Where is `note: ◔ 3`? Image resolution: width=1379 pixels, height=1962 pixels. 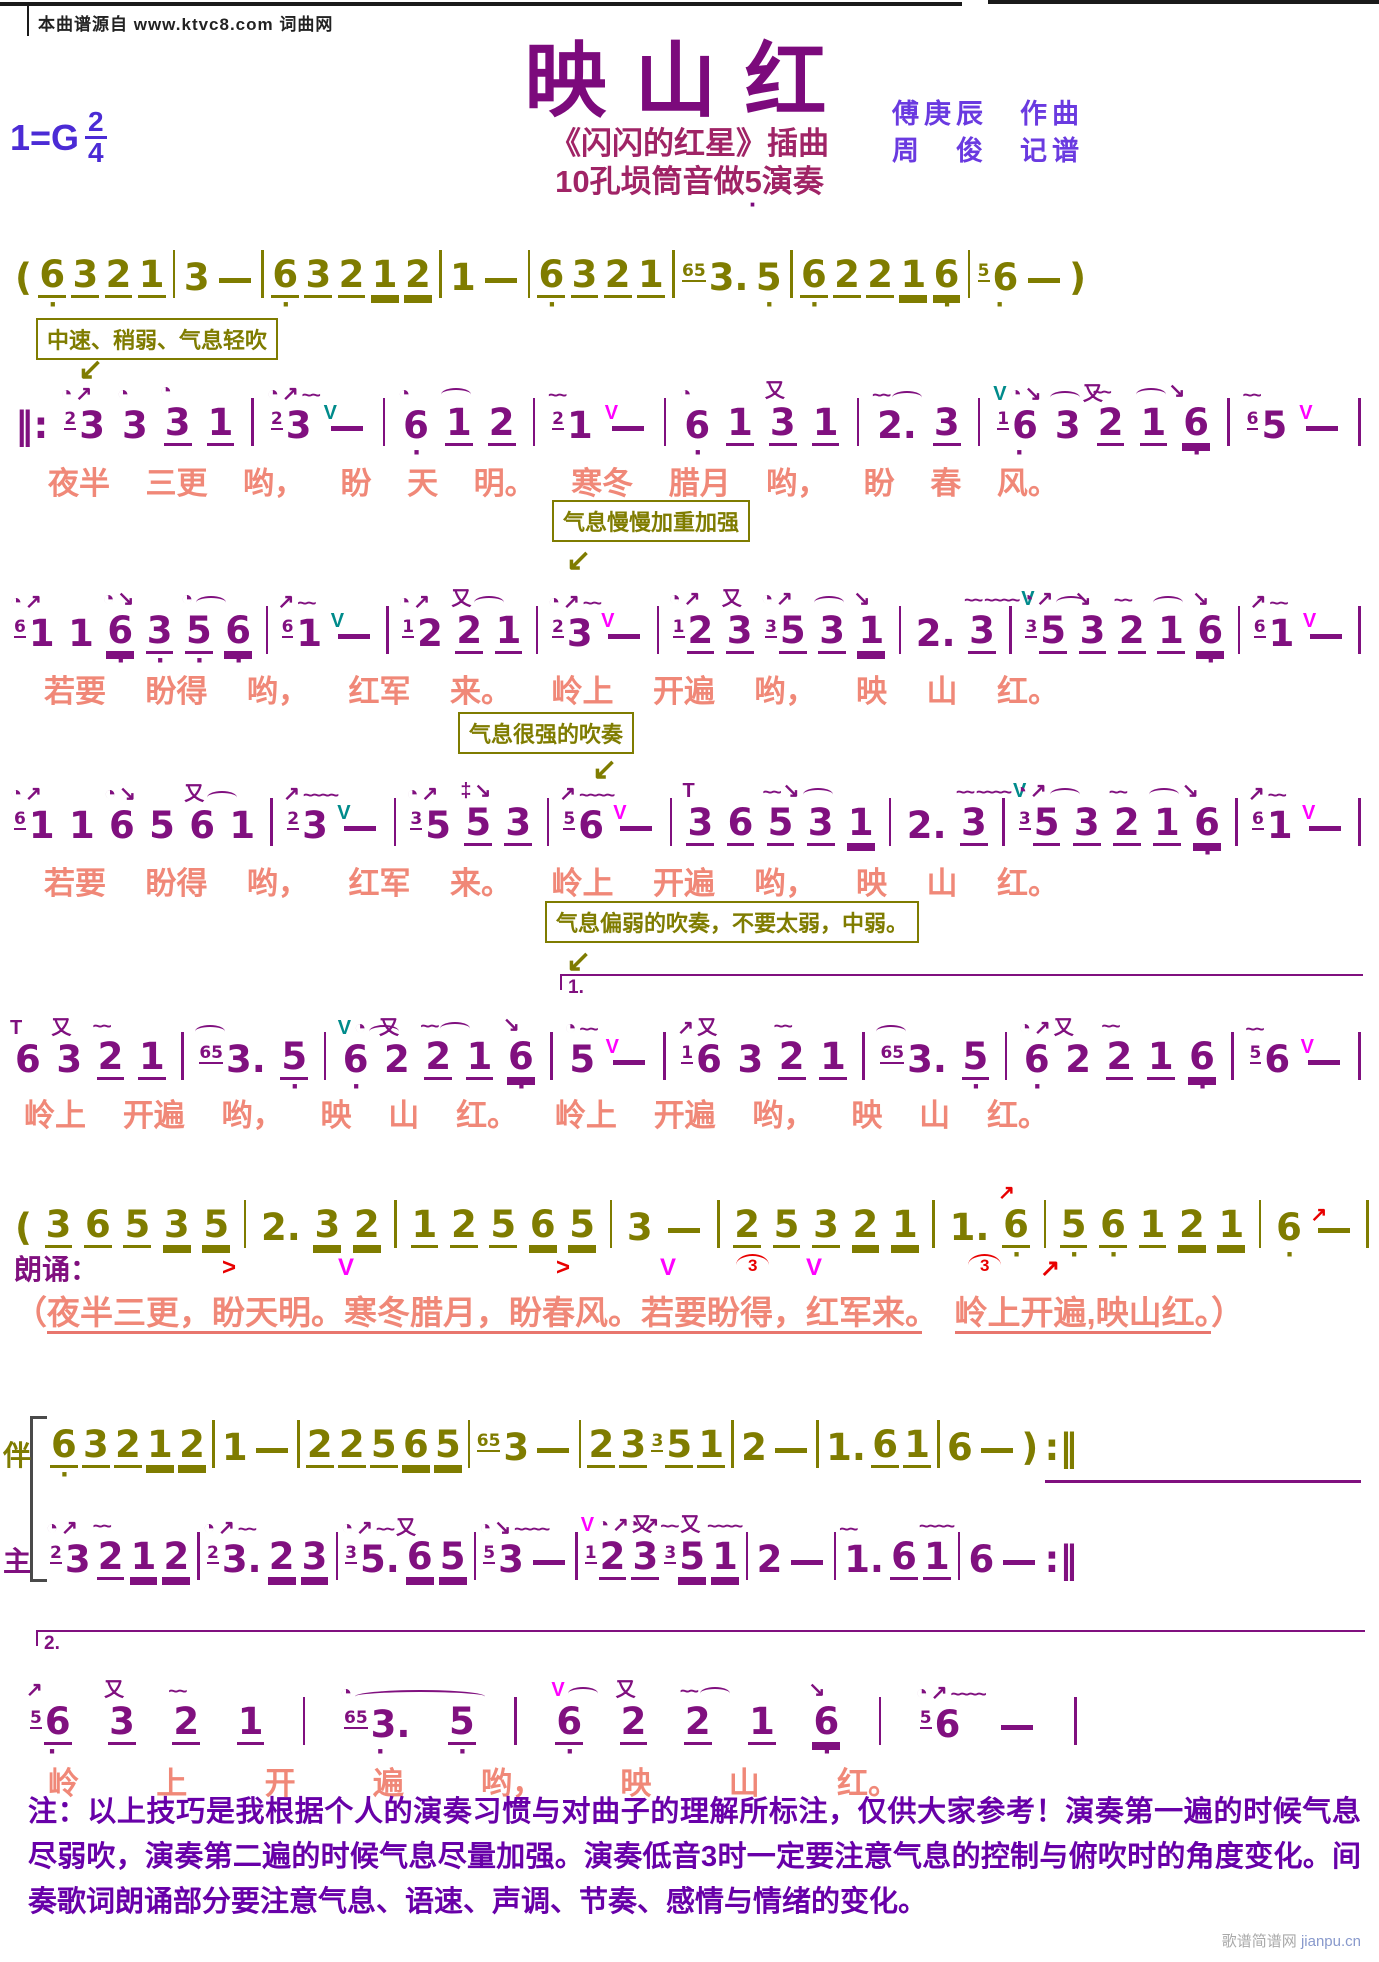 note: ◔ 3 is located at coordinates (176, 413).